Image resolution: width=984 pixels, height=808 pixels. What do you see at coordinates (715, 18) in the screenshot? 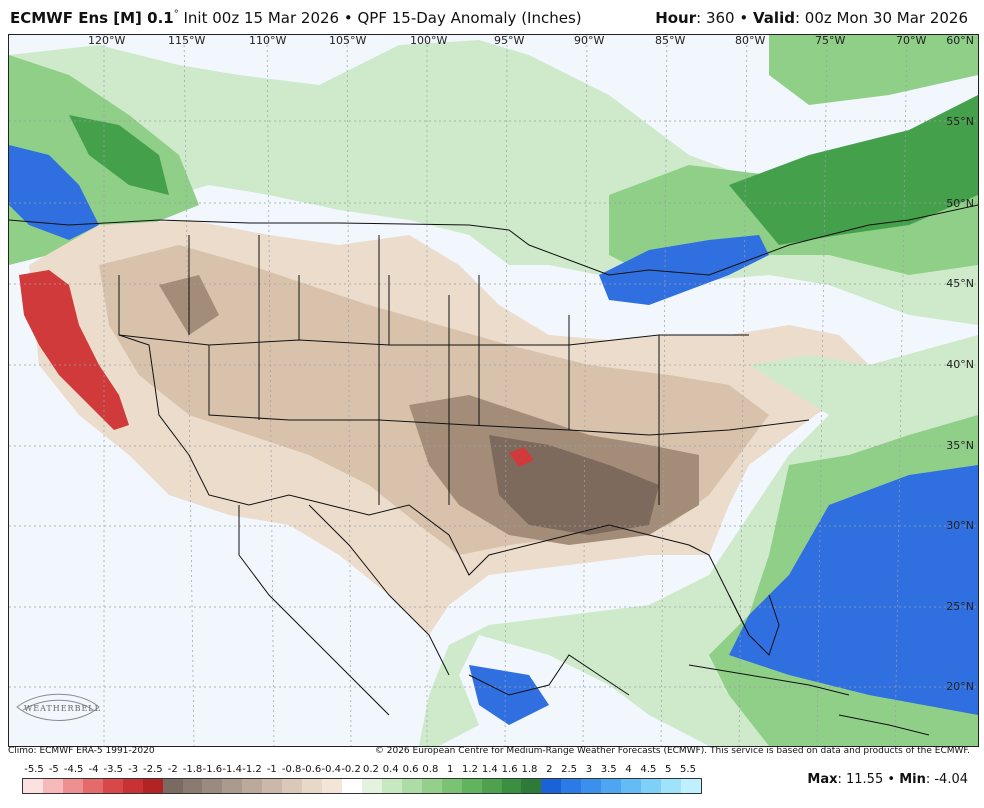
I see `hour-value: : 360` at bounding box center [715, 18].